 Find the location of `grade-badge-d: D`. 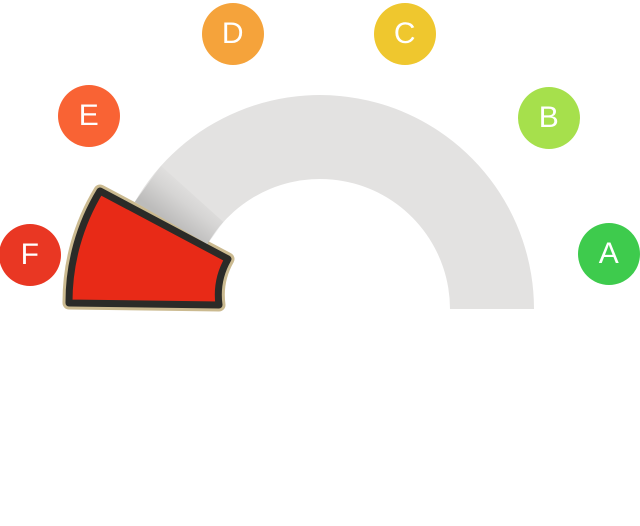

grade-badge-d: D is located at coordinates (233, 34).